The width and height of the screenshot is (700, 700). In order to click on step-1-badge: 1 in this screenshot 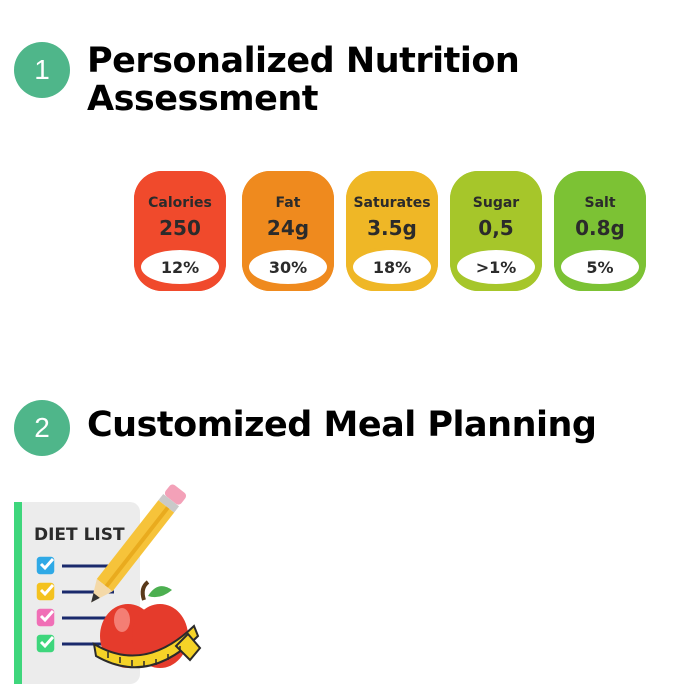, I will do `click(42, 70)`.